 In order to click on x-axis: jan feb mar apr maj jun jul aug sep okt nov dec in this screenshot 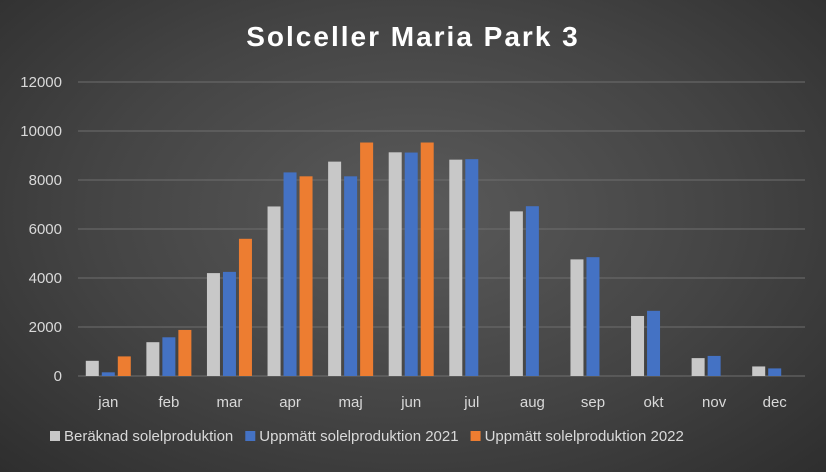, I will do `click(442, 402)`.